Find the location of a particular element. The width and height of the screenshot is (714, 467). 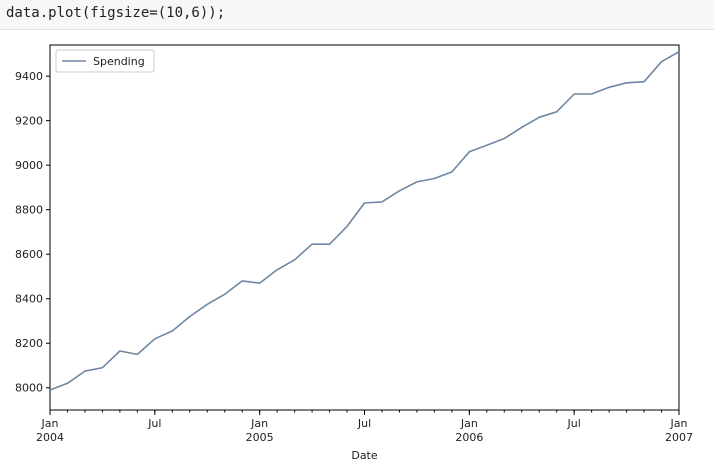

y-tick-label: 8200 is located at coordinates (29, 343).